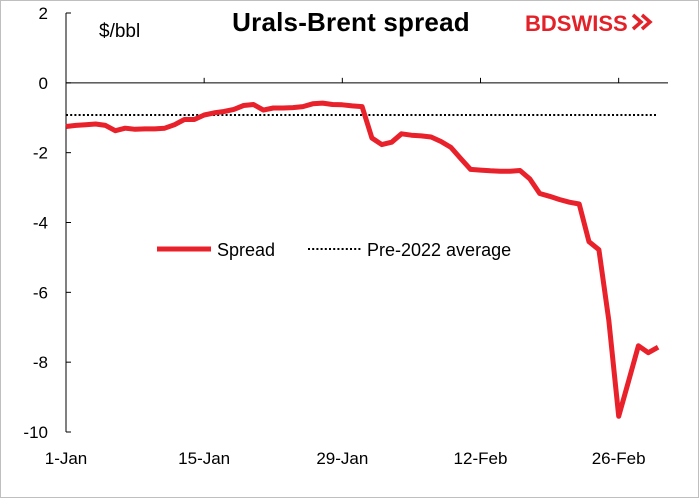  I want to click on y-tick-label: -2, so click(40, 153).